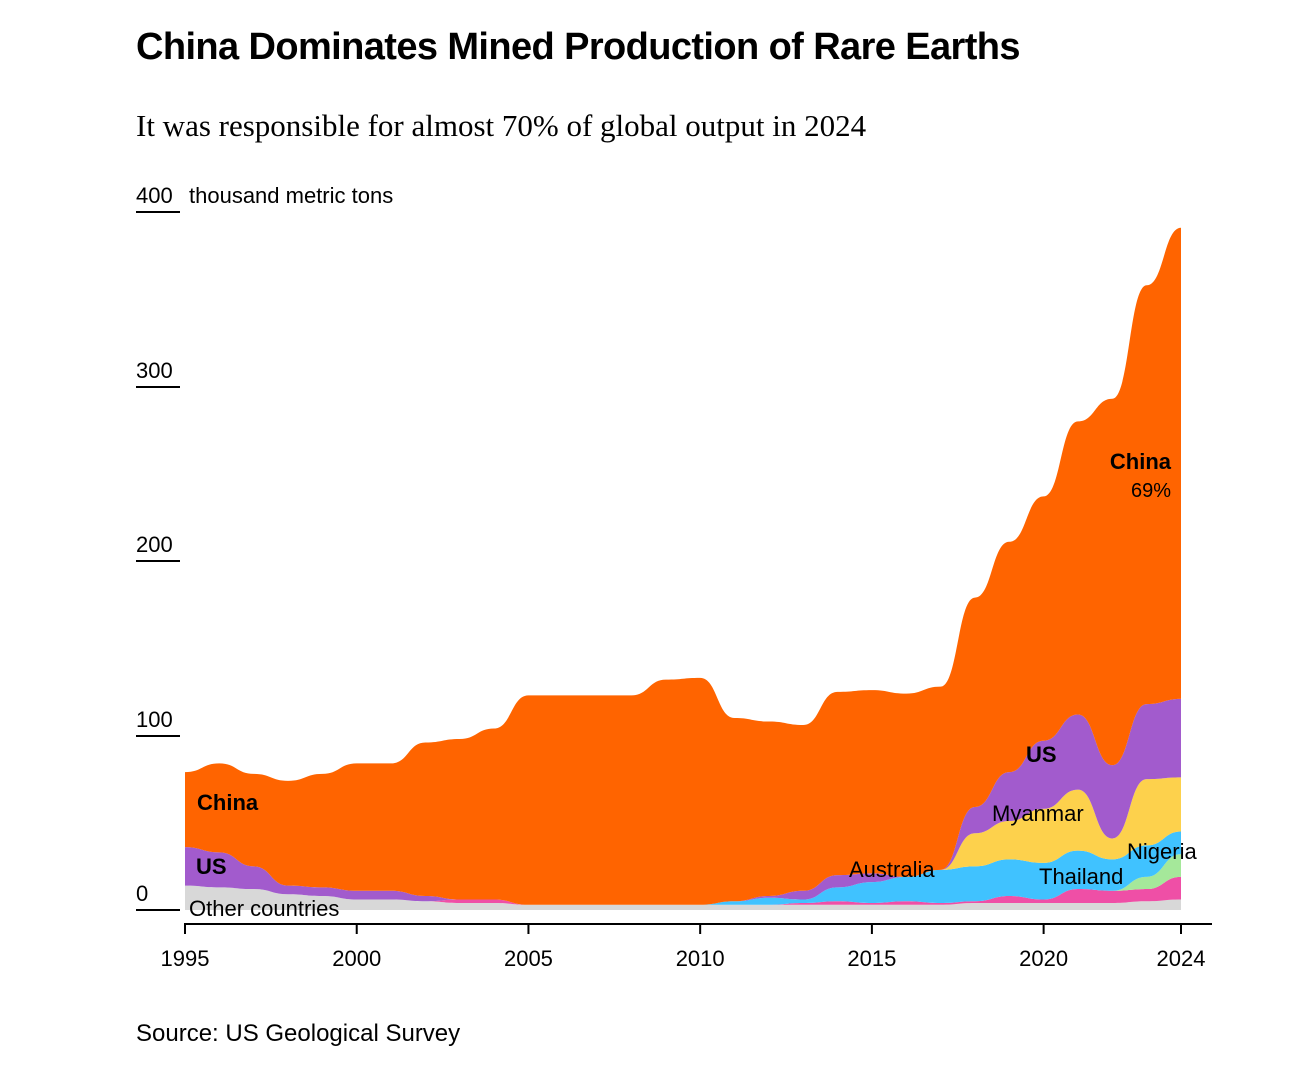  I want to click on area-us, so click(683, 801).